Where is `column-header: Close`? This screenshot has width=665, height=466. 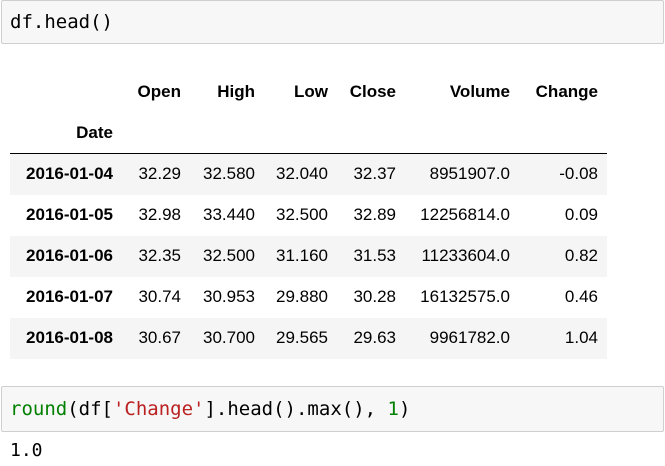
column-header: Close is located at coordinates (372, 91).